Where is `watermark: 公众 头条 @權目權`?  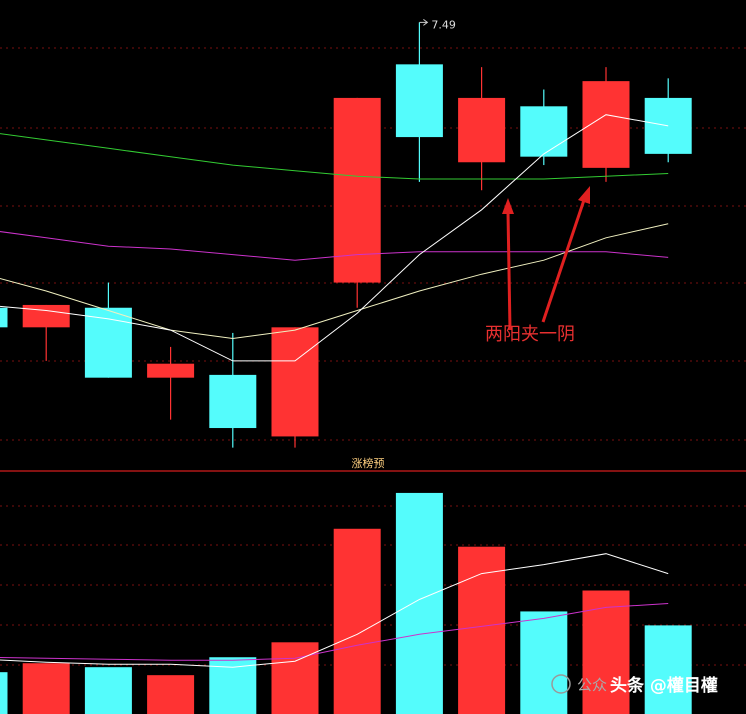
watermark: 公众 头条 @權目權 is located at coordinates (634, 685).